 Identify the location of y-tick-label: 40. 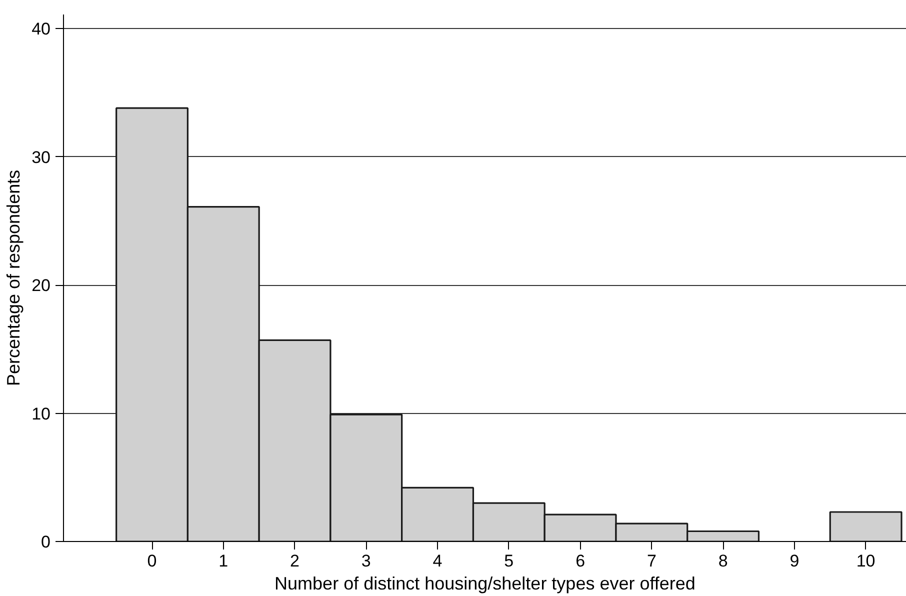
(41, 29).